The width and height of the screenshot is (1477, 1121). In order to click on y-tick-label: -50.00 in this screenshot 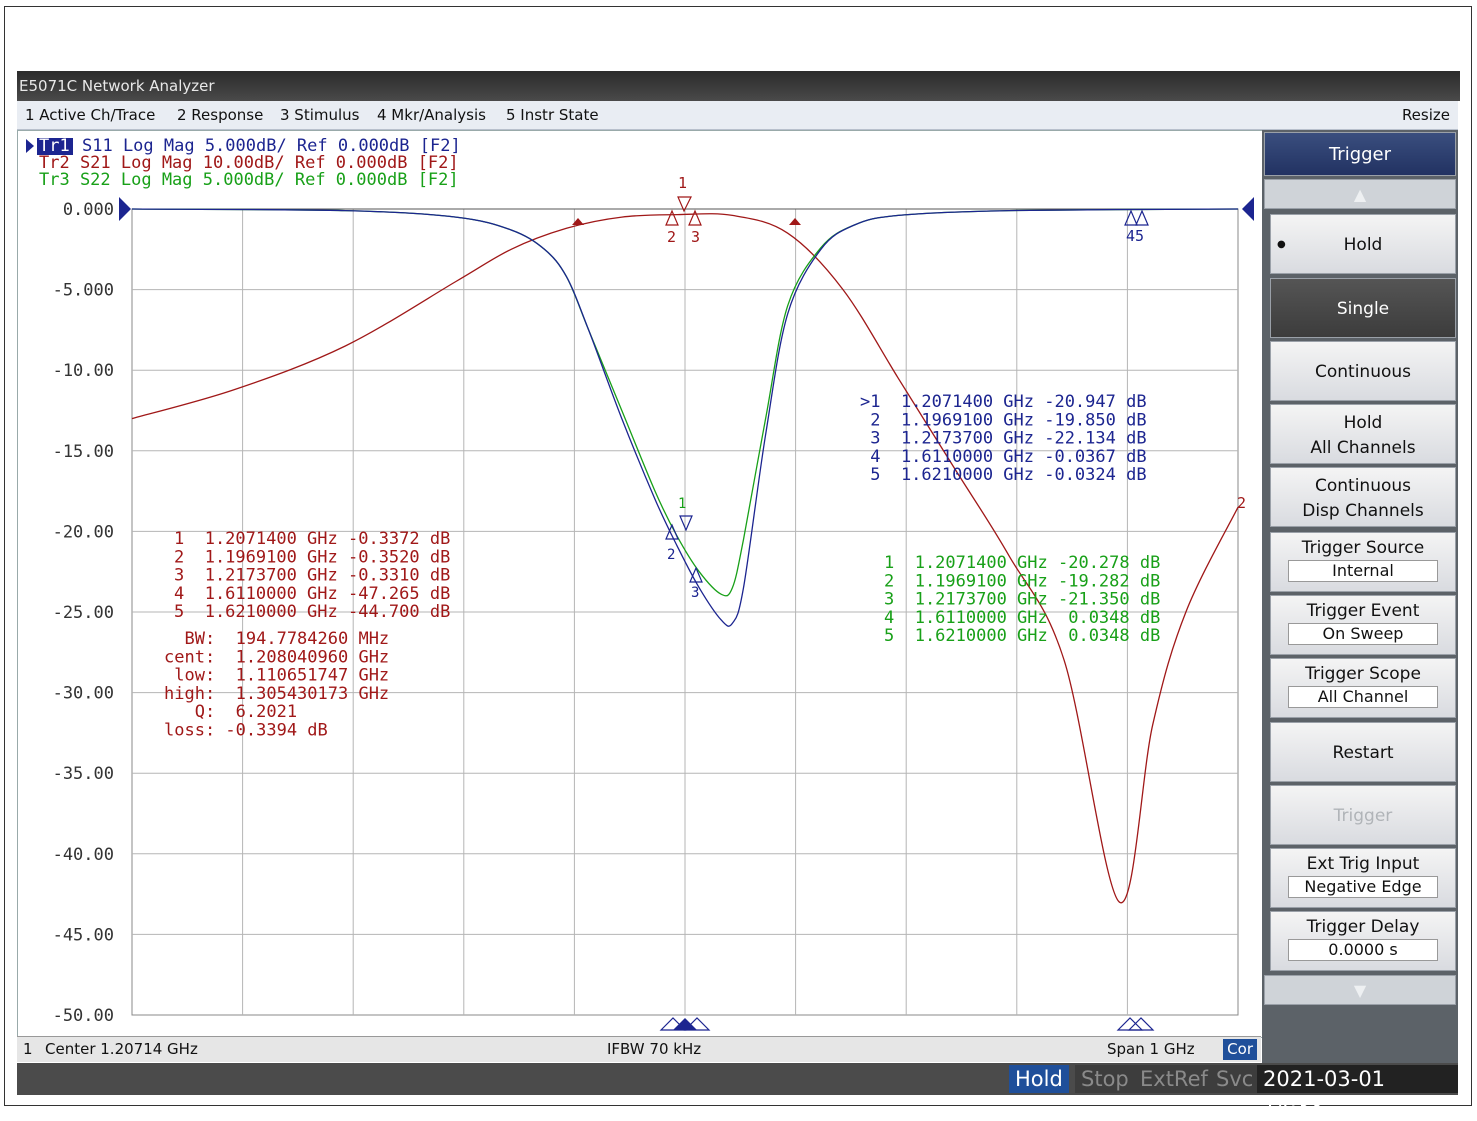, I will do `click(83, 1016)`.